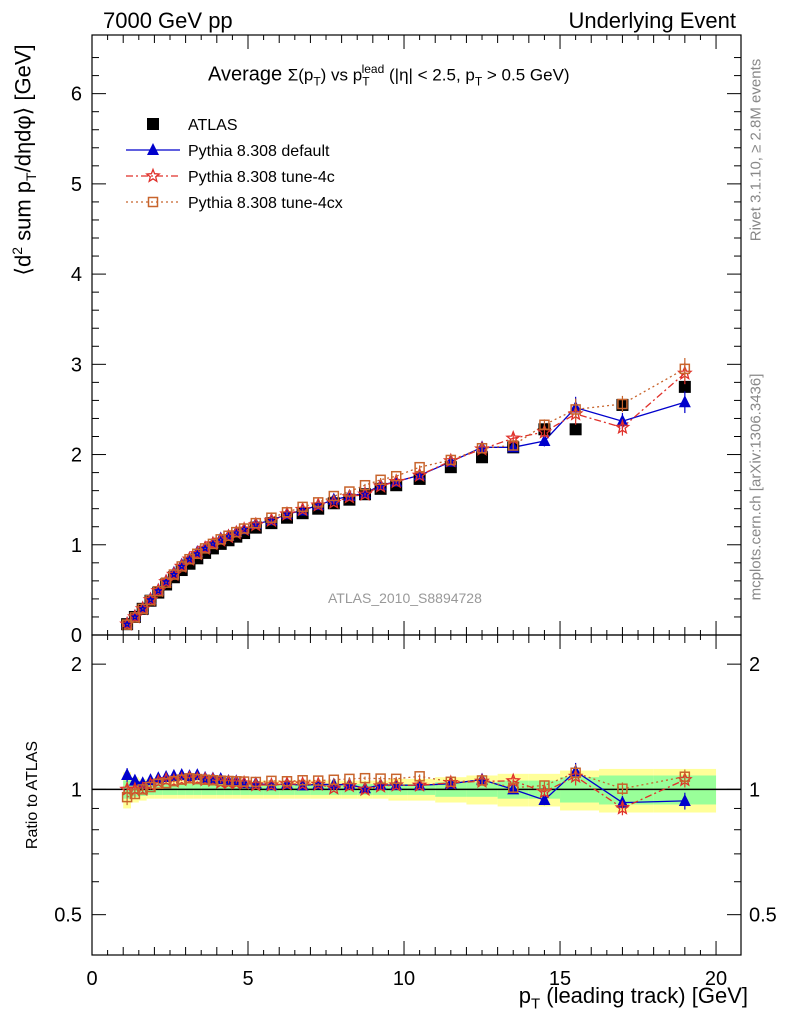  What do you see at coordinates (756, 150) in the screenshot?
I see `rivet-version-label: Rivet 3.1.10, ≥ 2.8M events` at bounding box center [756, 150].